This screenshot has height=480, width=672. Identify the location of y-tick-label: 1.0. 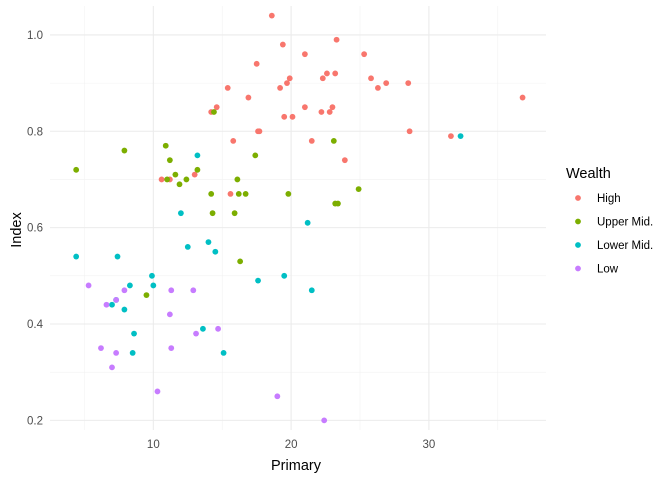
(35, 36).